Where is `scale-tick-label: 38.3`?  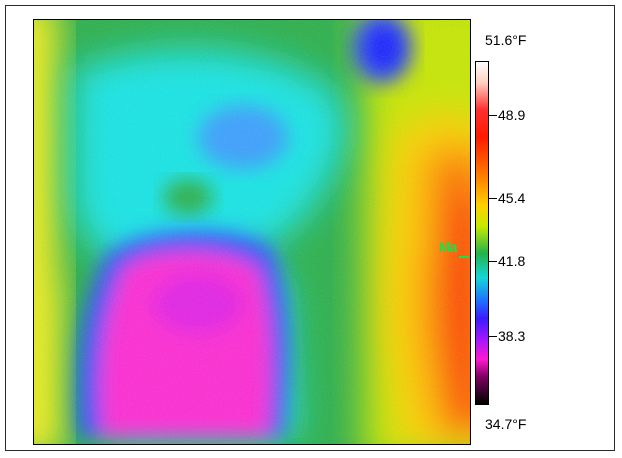 scale-tick-label: 38.3 is located at coordinates (512, 336).